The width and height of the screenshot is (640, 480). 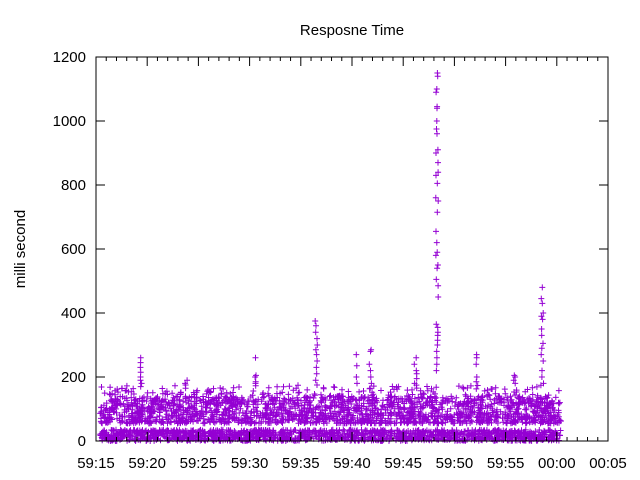 I want to click on y-tick-label: 800, so click(x=73, y=185).